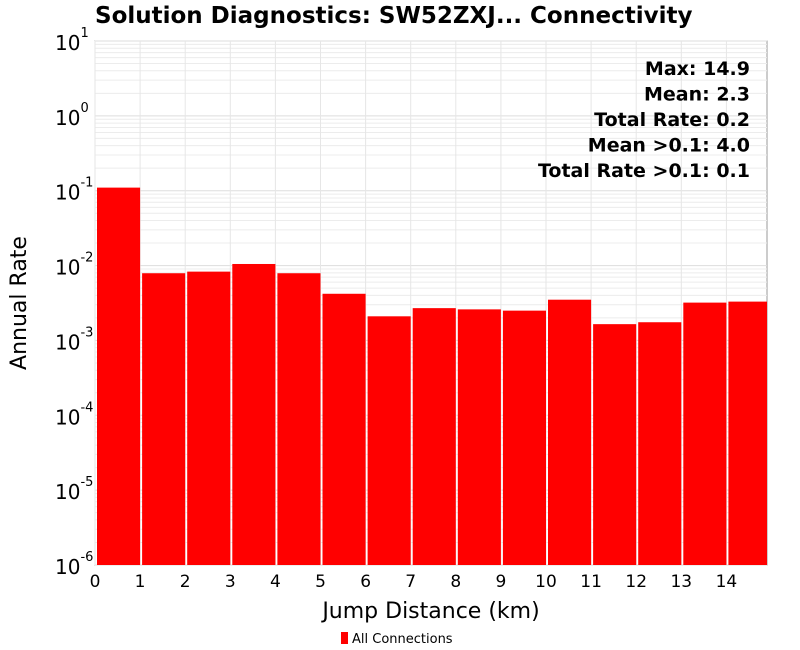  I want to click on stat-annotation: Total Rate: 0.2, so click(672, 120).